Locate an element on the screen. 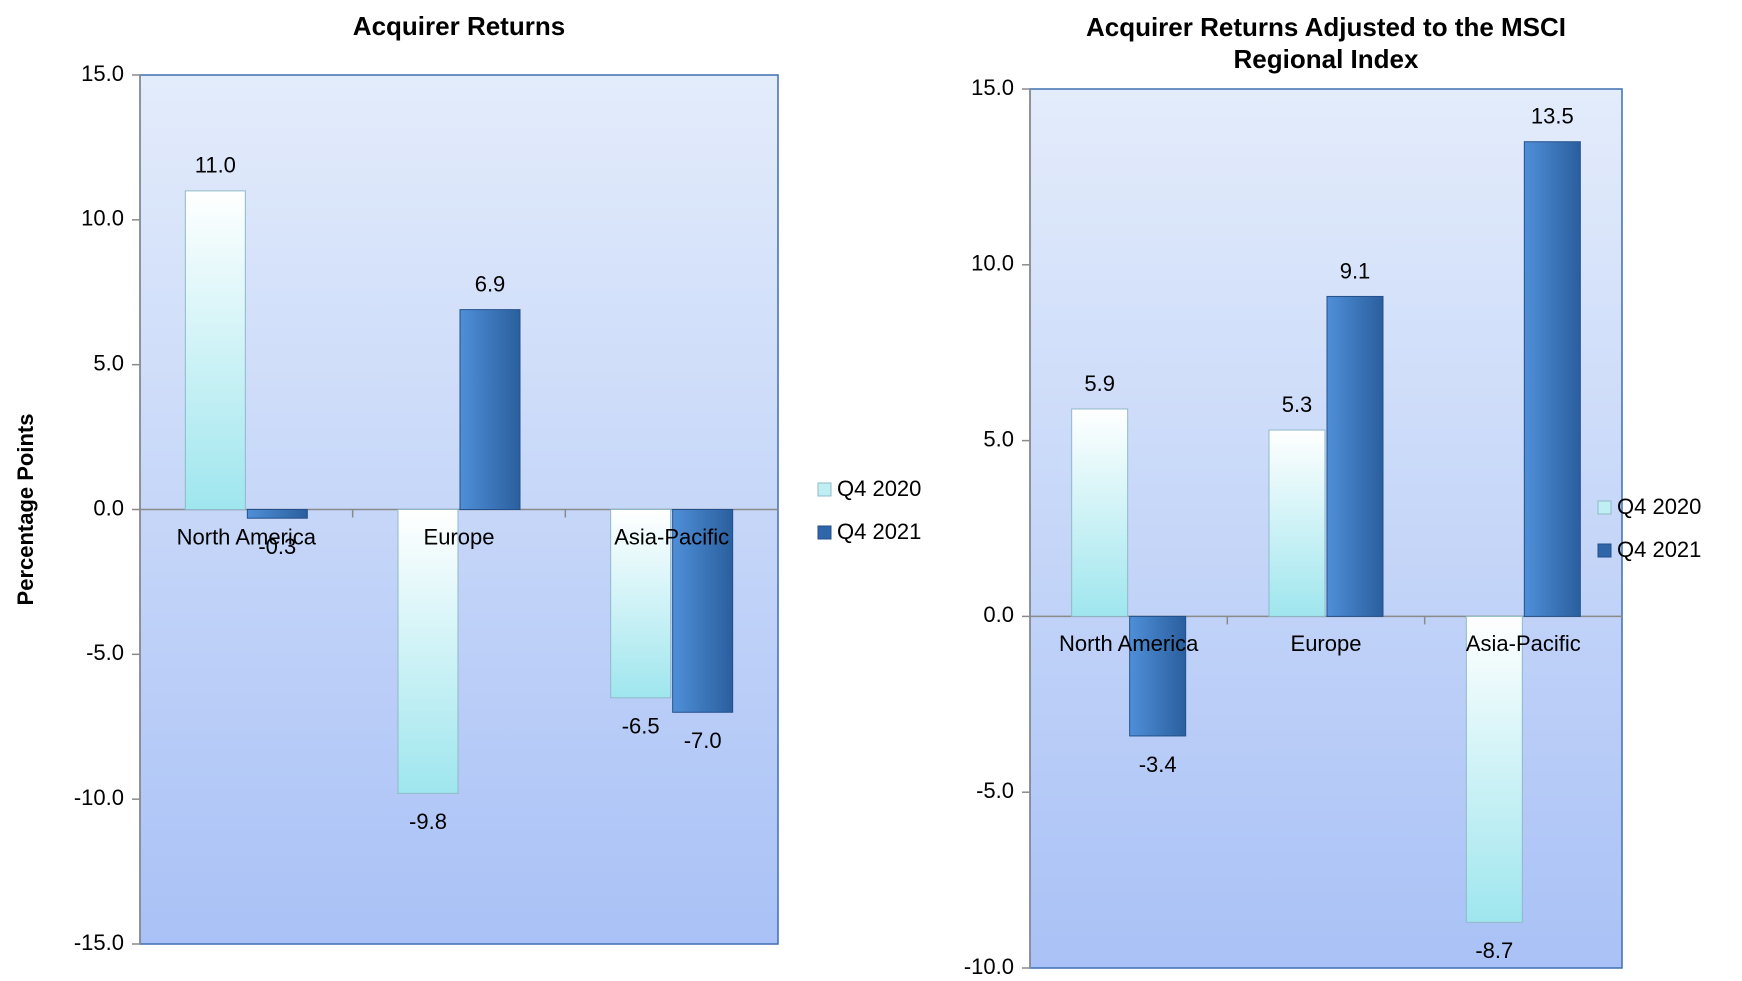 The height and width of the screenshot is (981, 1742). chart-title: Acquirer Returns is located at coordinates (459, 26).